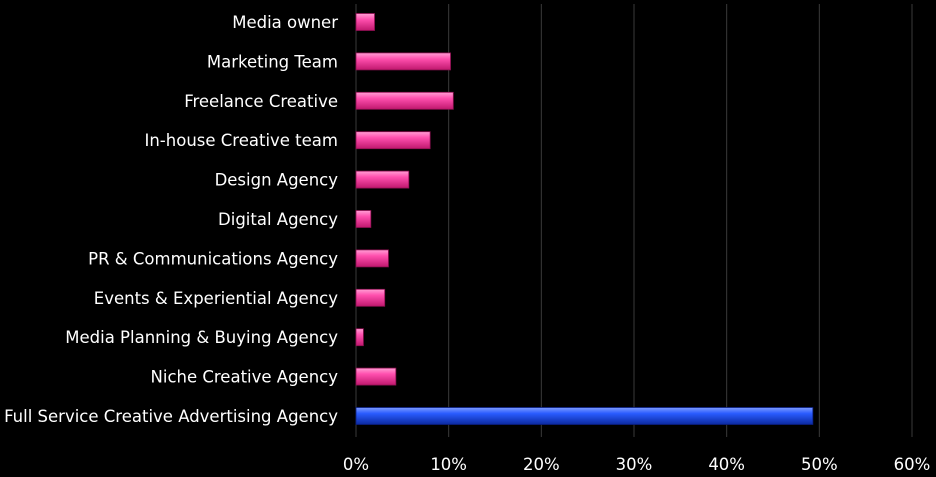  I want to click on category-label: In-house Creative team, so click(241, 140).